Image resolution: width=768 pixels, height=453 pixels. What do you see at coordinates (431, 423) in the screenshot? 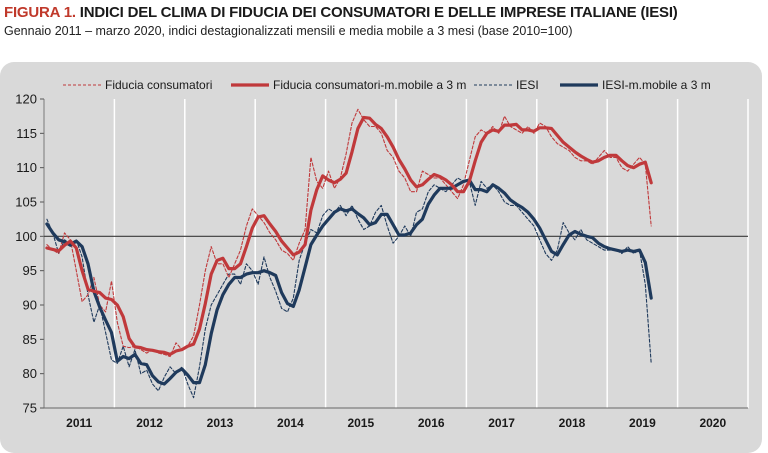
I see `x-tick-label: 2016` at bounding box center [431, 423].